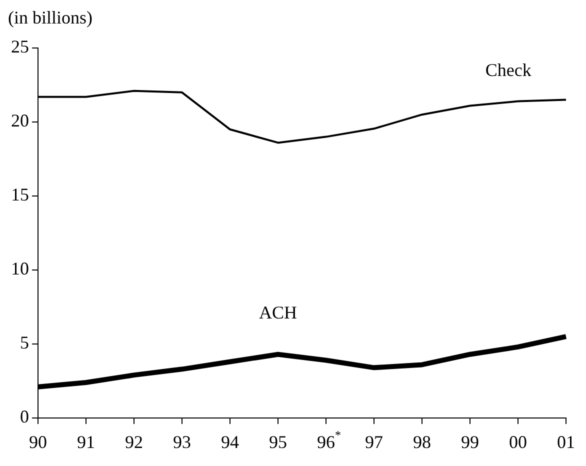  I want to click on y-tick-label: 15, so click(20, 194).